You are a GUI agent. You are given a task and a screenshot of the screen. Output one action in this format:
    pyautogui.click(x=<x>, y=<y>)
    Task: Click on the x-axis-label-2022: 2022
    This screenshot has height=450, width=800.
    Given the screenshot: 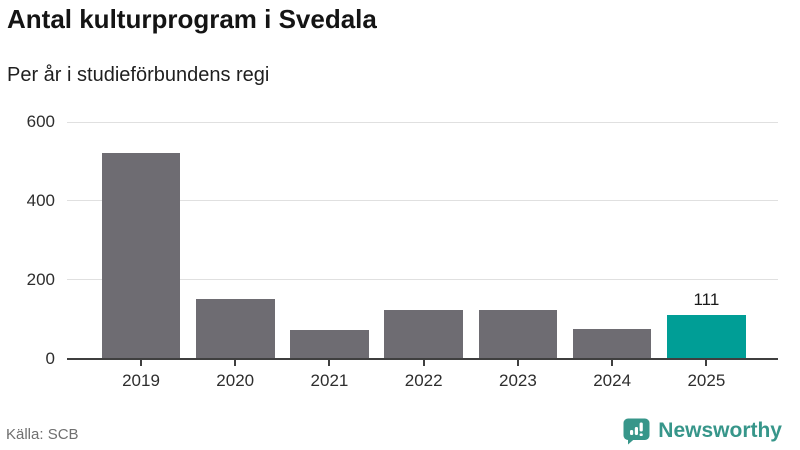 What is the action you would take?
    pyautogui.click(x=423, y=380)
    